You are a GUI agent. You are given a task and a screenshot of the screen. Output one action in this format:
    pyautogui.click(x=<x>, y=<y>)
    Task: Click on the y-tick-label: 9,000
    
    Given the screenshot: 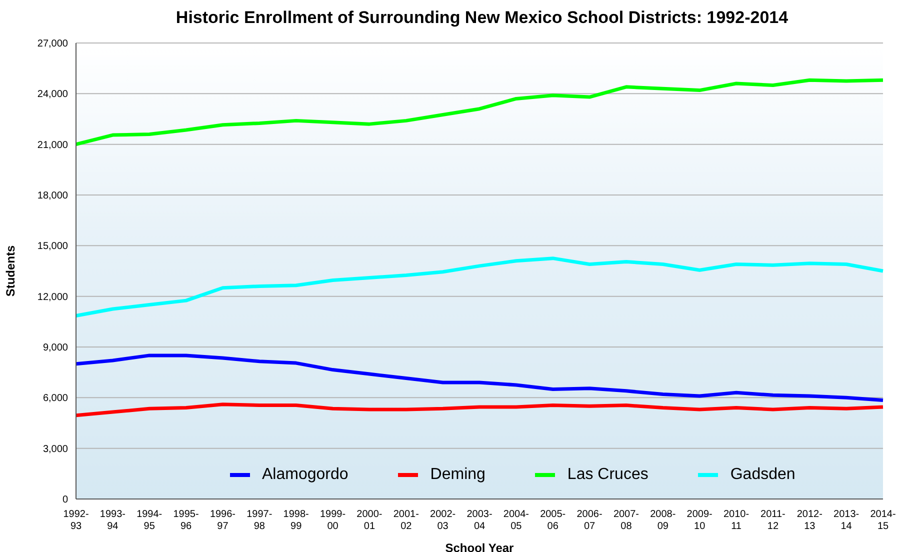 What is the action you would take?
    pyautogui.click(x=55, y=348)
    